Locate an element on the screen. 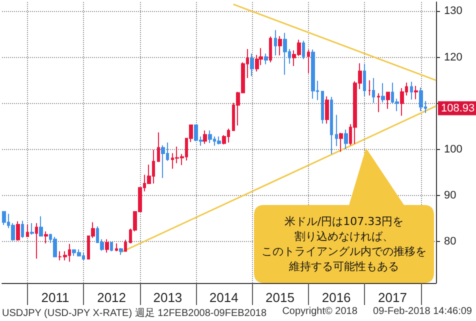 Image resolution: width=476 pixels, height=321 pixels. y-tick-label: 130 is located at coordinates (453, 11).